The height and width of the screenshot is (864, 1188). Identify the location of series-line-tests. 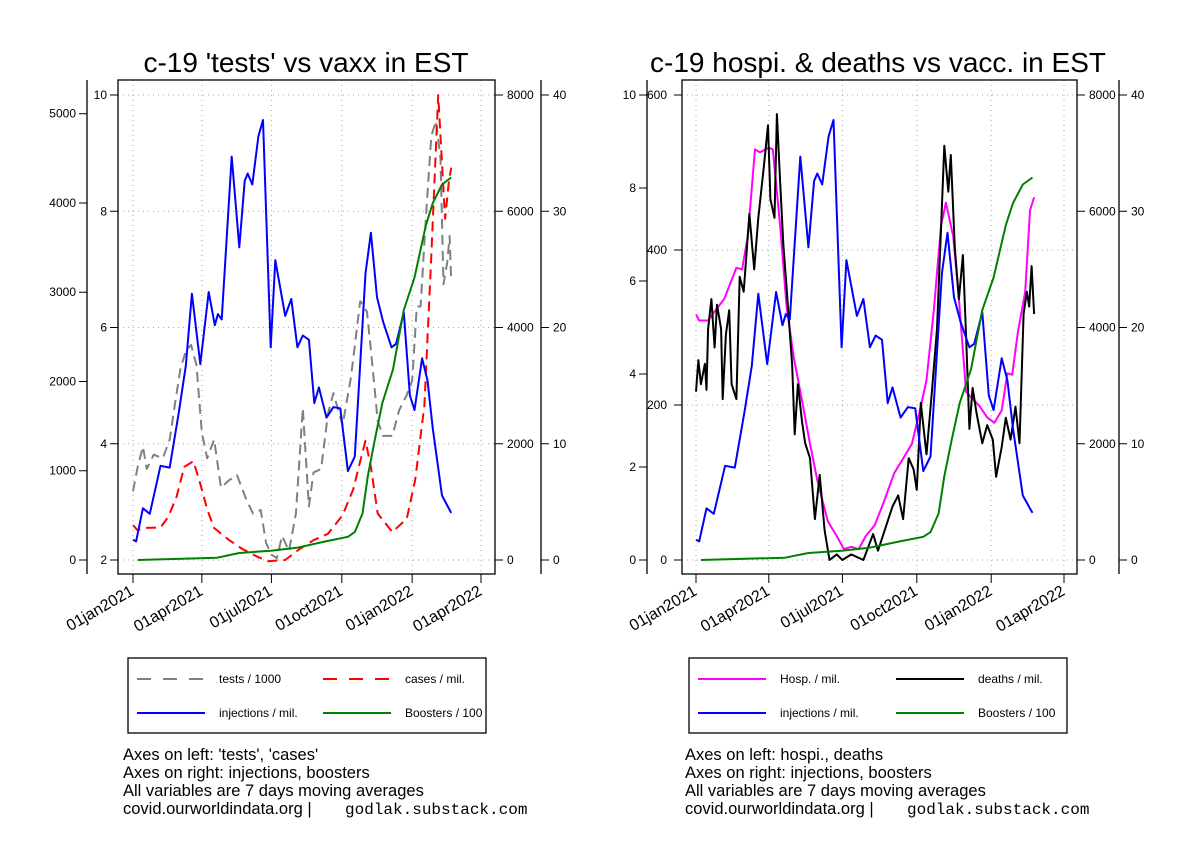
(292, 339).